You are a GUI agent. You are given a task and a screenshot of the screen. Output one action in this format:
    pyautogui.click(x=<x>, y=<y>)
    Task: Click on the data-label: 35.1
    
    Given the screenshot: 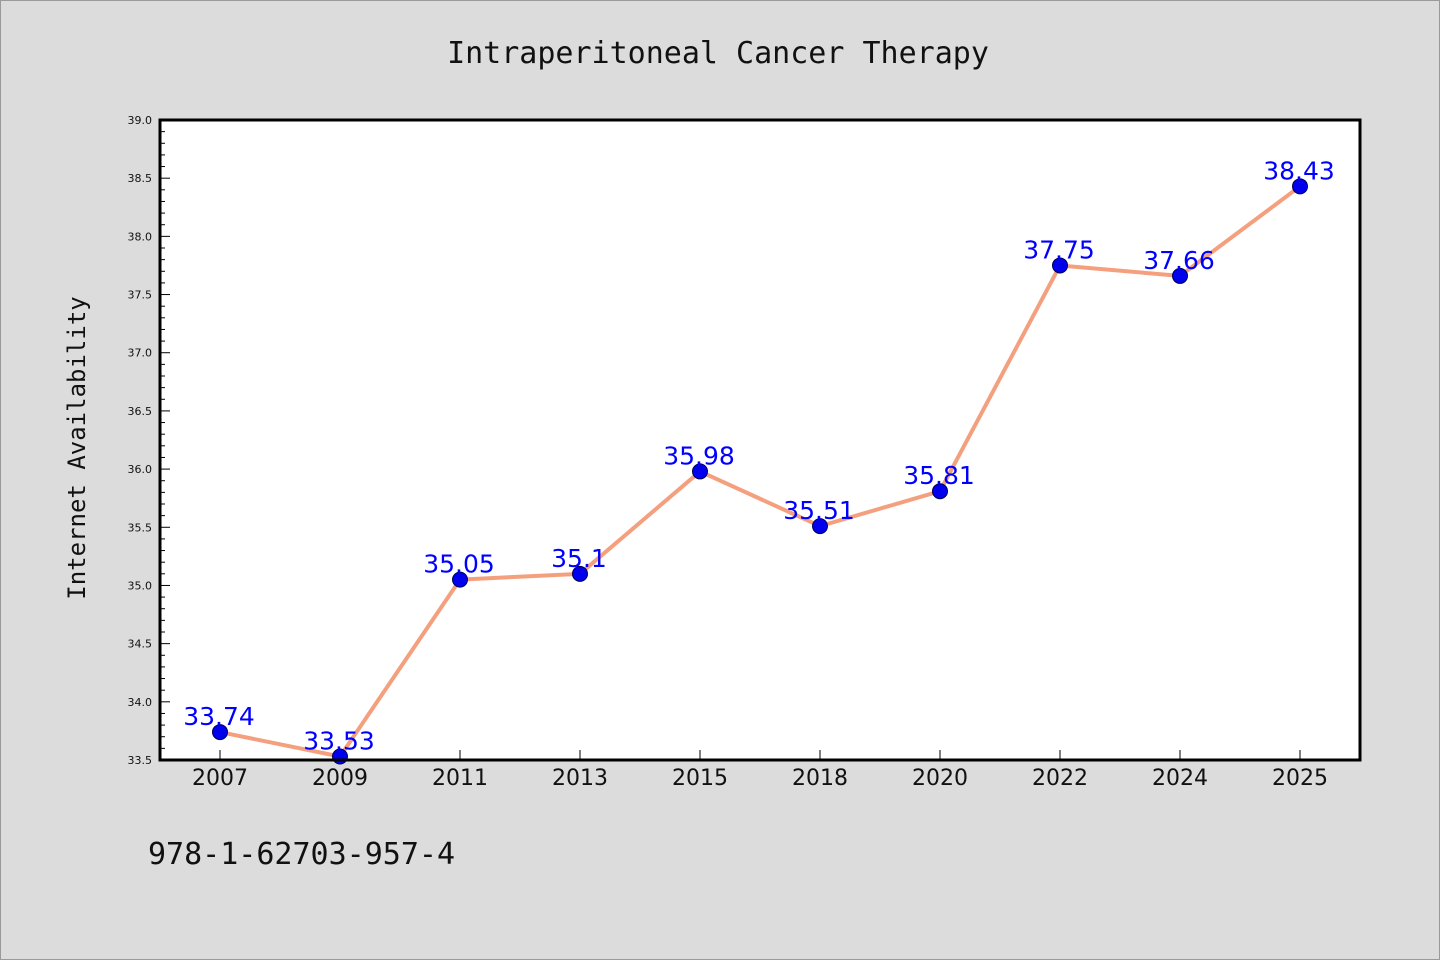 What is the action you would take?
    pyautogui.click(x=579, y=558)
    